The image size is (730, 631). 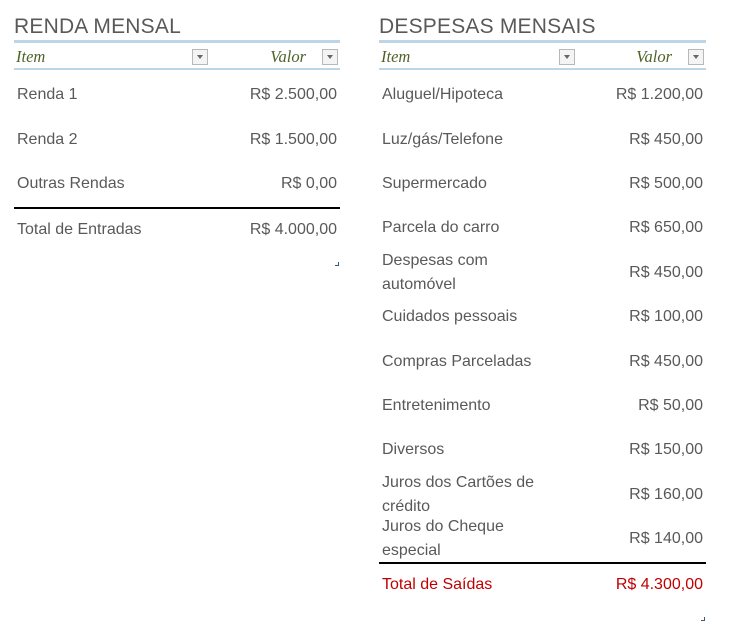 I want to click on table-row: Outras Rendas R$ 0,00, so click(x=177, y=184).